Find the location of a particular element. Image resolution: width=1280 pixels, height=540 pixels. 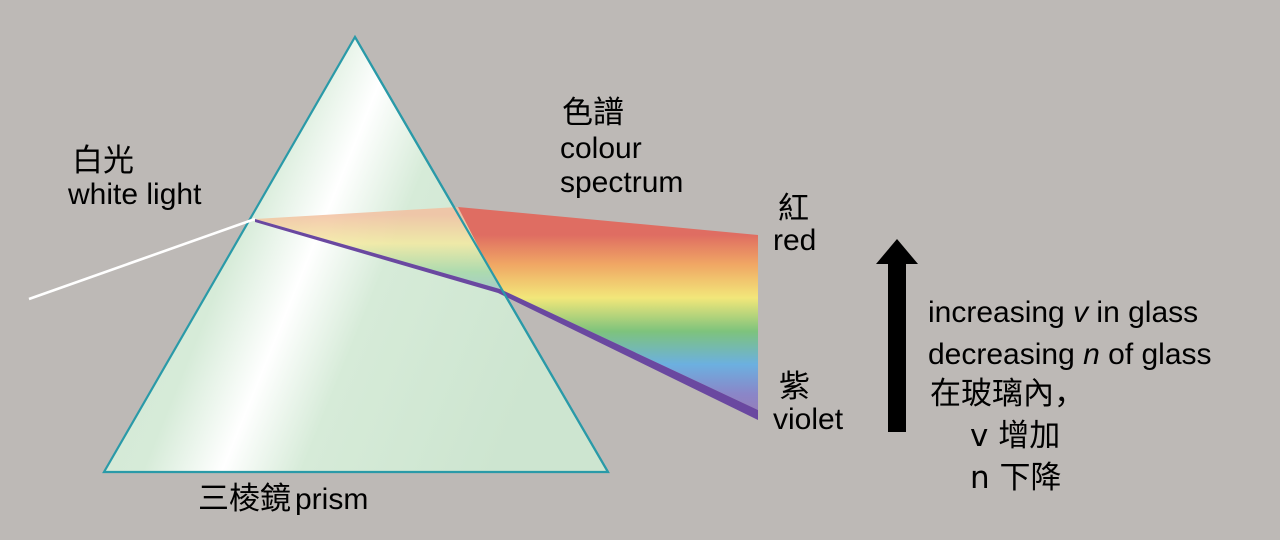

note-var-v: v is located at coordinates (1081, 312).